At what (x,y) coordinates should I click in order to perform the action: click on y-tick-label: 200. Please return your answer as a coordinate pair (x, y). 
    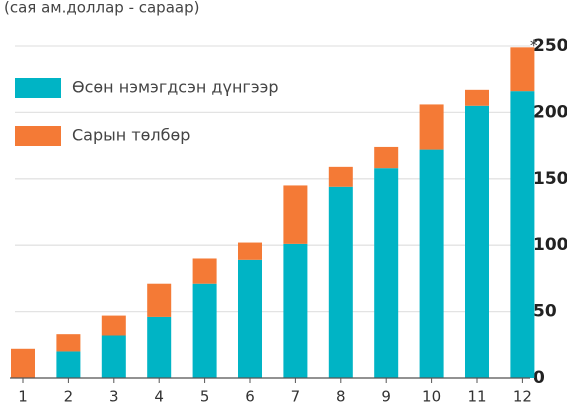
    Looking at the image, I should click on (550, 112).